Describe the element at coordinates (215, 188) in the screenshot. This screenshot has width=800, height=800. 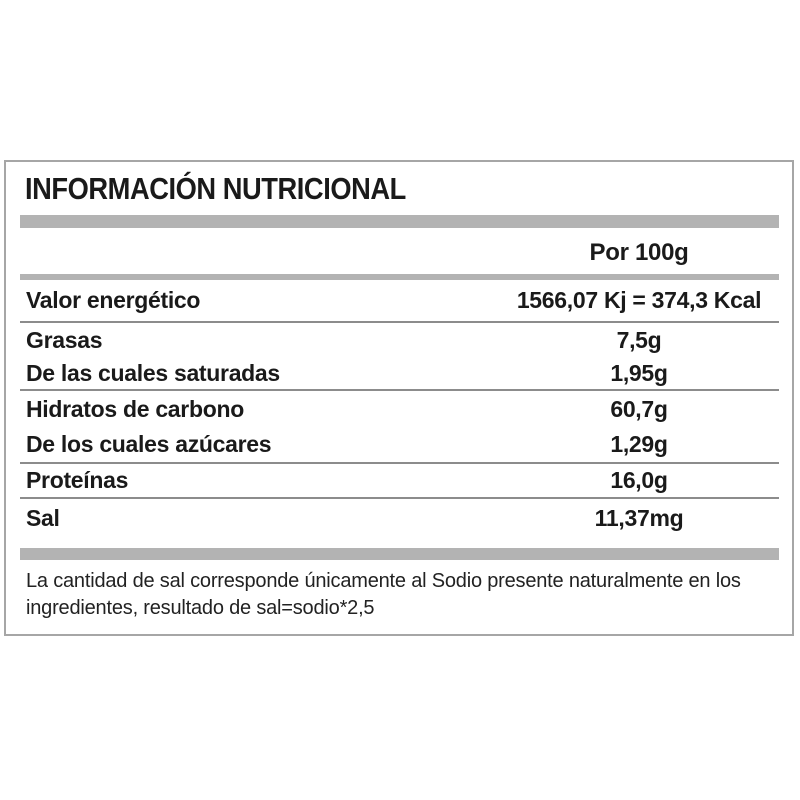
I see `nutrition-title: INFORMACIÓN NUTRICIONAL` at that location.